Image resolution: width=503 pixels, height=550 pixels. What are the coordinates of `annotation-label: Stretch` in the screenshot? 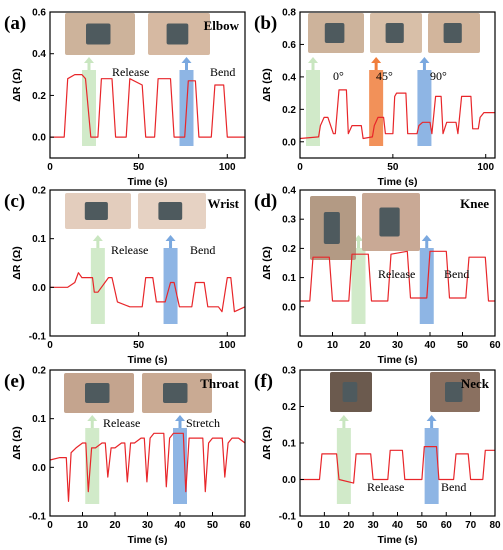 It's located at (203, 423).